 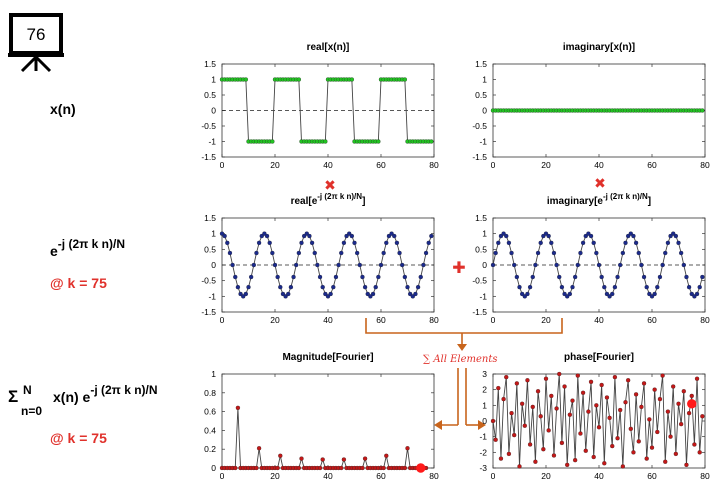 What do you see at coordinates (330, 185) in the screenshot?
I see `multiply-icon-left: ✖` at bounding box center [330, 185].